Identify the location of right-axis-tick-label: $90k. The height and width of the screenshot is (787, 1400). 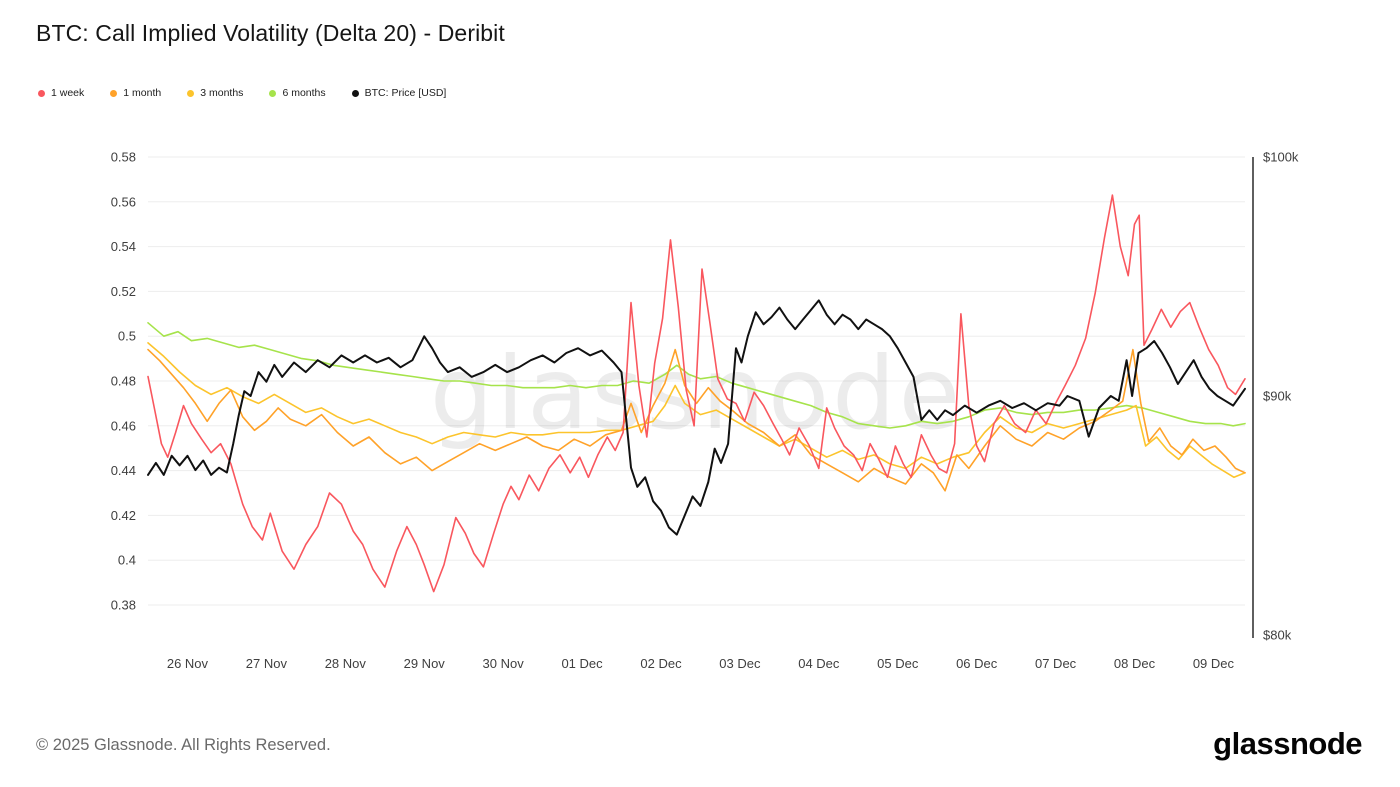
(1277, 396).